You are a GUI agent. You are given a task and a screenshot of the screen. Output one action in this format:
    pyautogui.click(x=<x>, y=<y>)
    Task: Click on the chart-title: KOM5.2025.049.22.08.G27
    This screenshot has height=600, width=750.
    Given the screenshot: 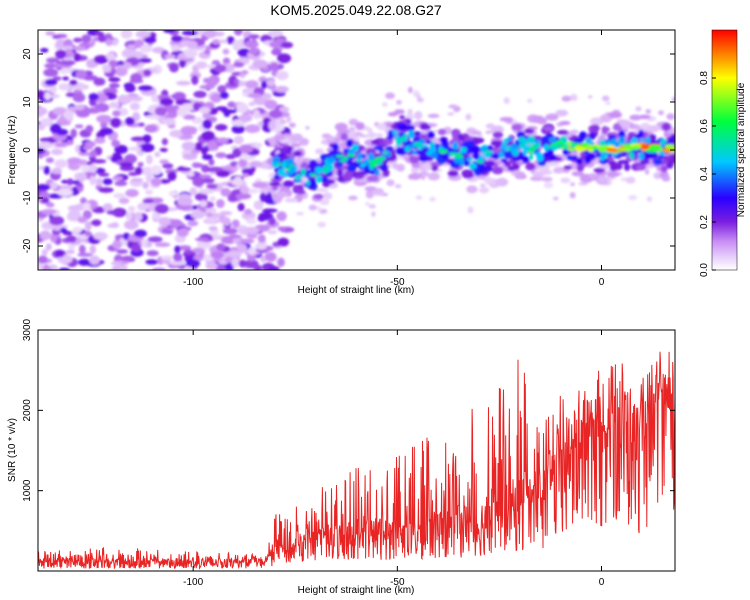 What is the action you would take?
    pyautogui.click(x=356, y=10)
    